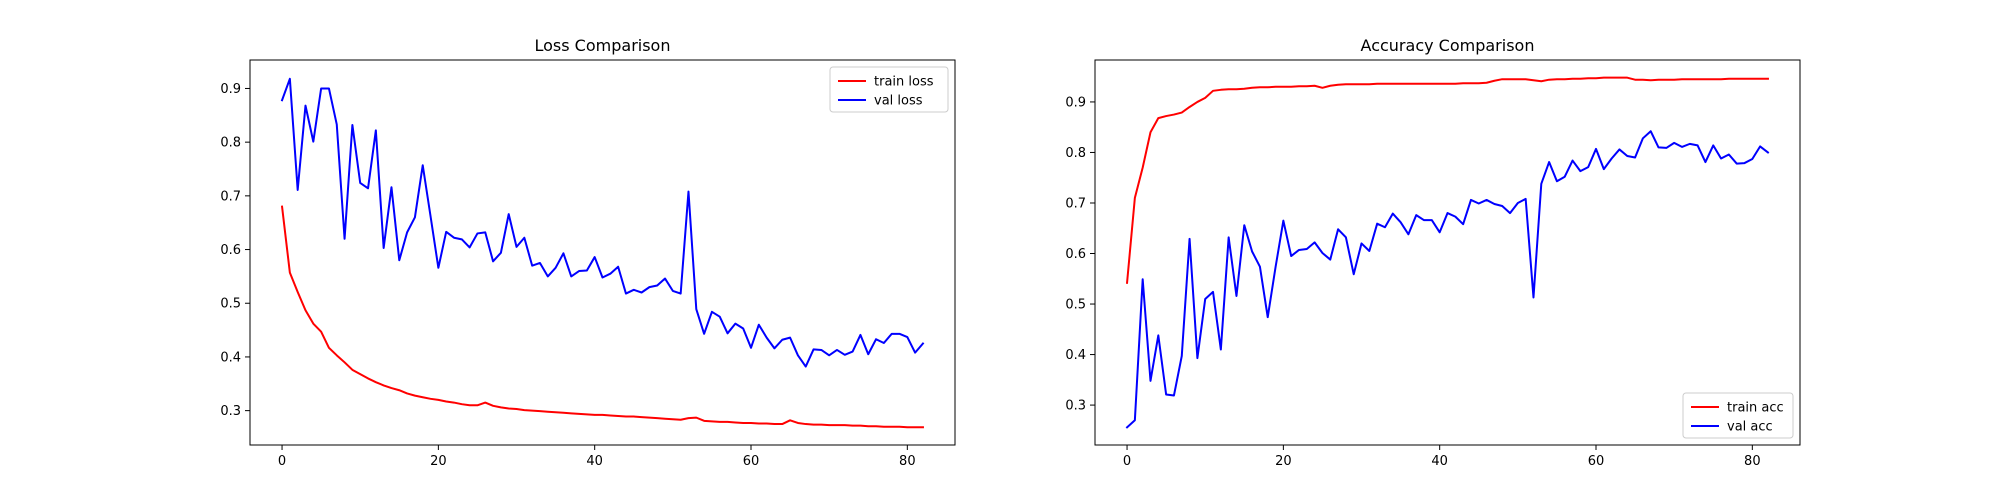  Describe the element at coordinates (907, 461) in the screenshot. I see `loss-x-tick-label: 80` at that location.